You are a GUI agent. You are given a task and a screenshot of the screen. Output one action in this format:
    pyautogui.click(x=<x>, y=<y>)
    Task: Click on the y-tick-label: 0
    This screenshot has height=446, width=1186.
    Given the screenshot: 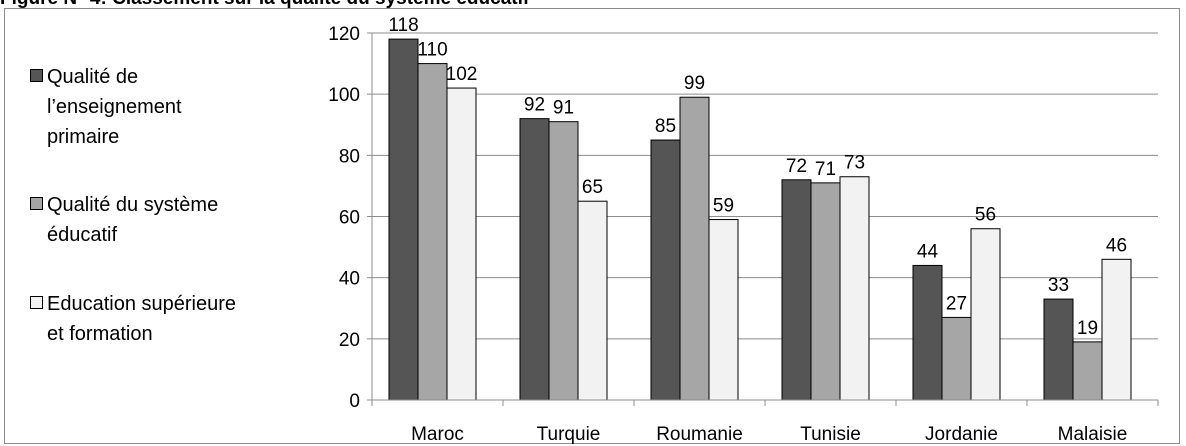 What is the action you would take?
    pyautogui.click(x=354, y=401)
    